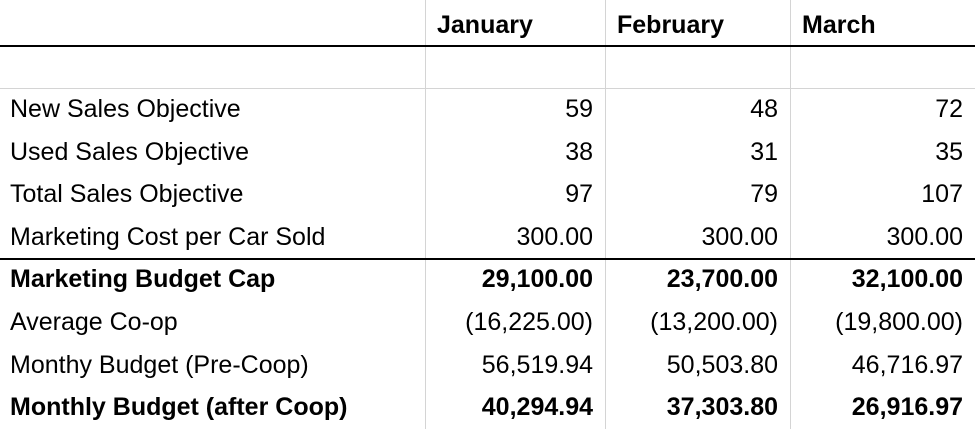  What do you see at coordinates (487, 259) in the screenshot?
I see `section-rule` at bounding box center [487, 259].